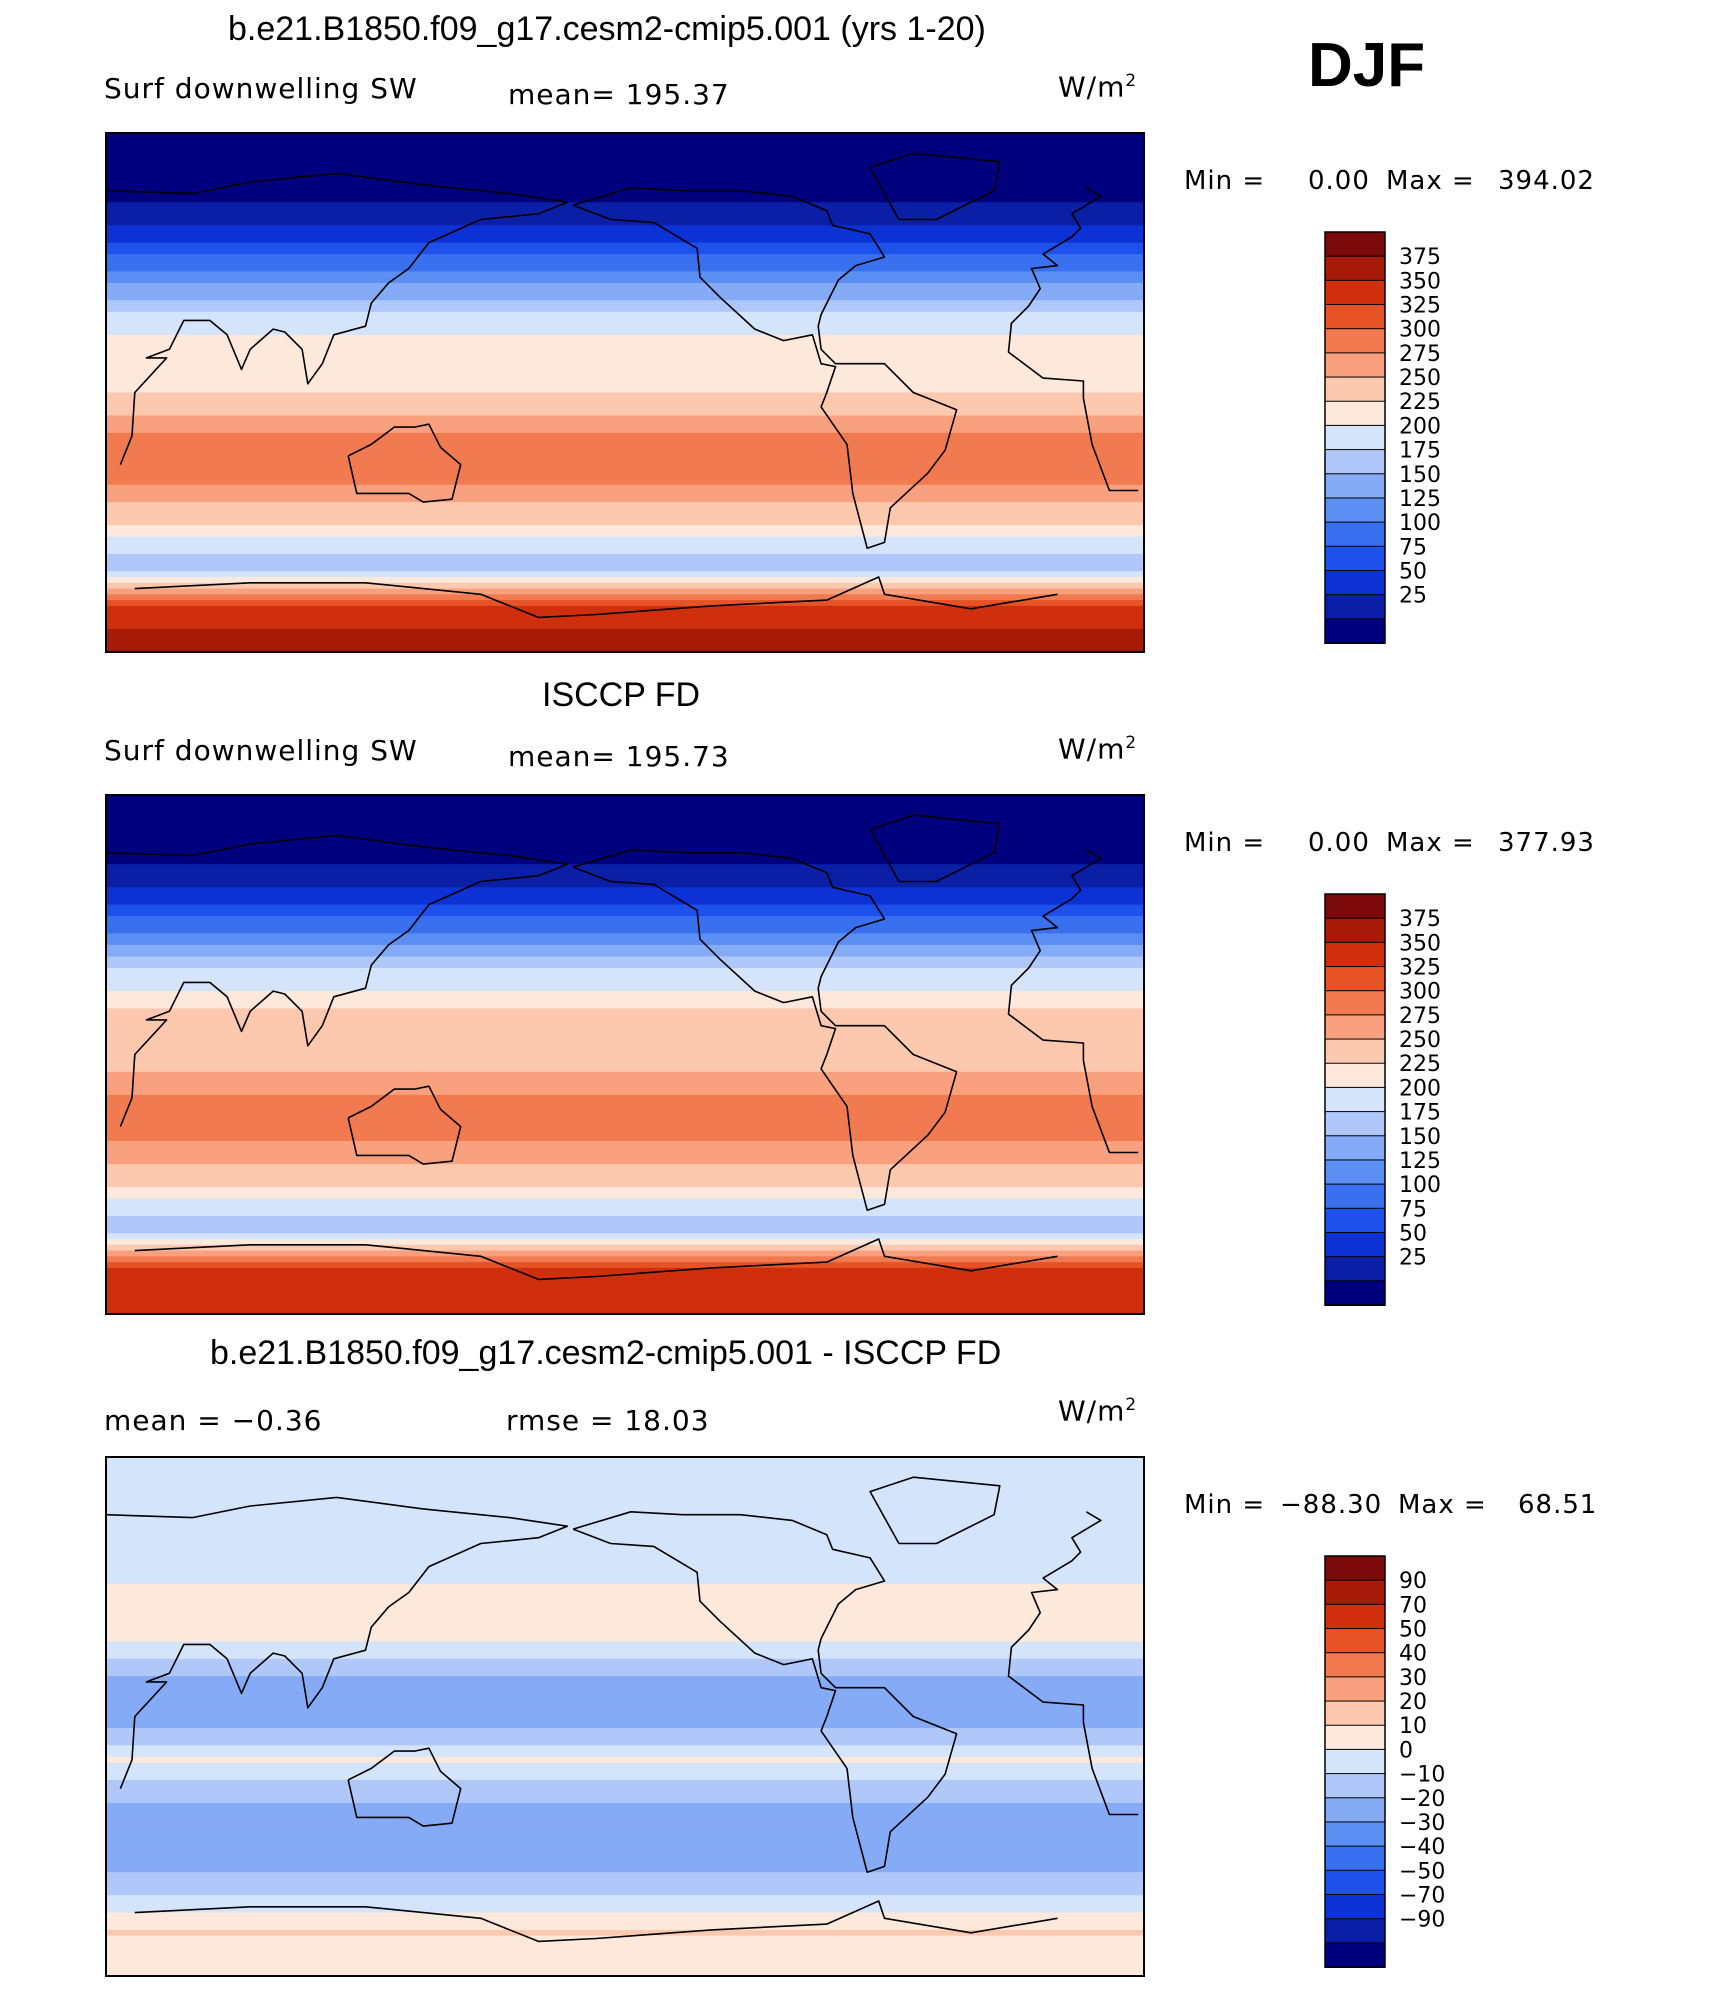 This screenshot has height=1989, width=1710. What do you see at coordinates (1098, 87) in the screenshot?
I see `units-label: W/m2` at bounding box center [1098, 87].